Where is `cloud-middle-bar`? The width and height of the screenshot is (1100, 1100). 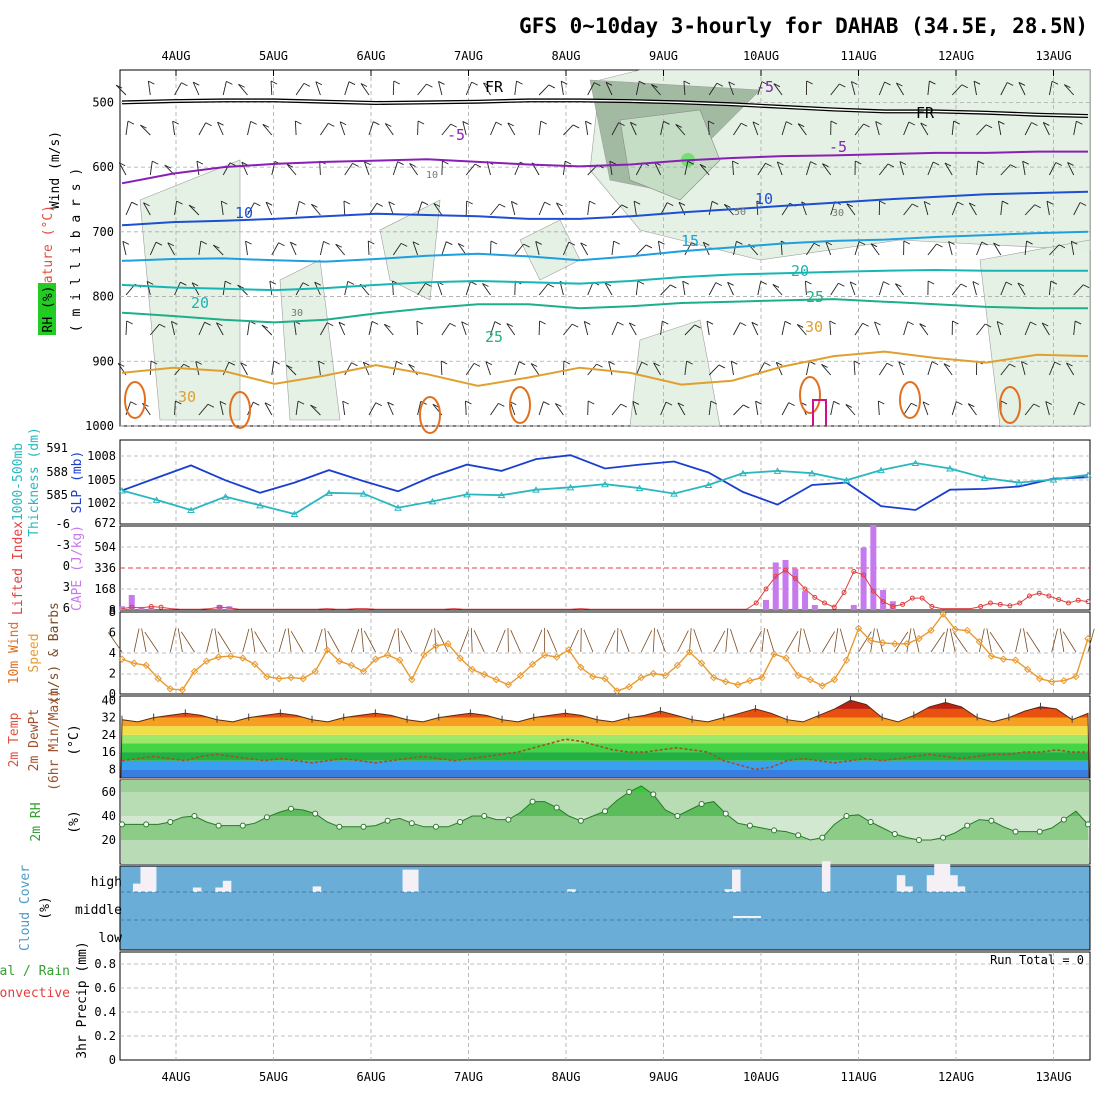
cloud-middle-bar is located at coordinates (747, 917).